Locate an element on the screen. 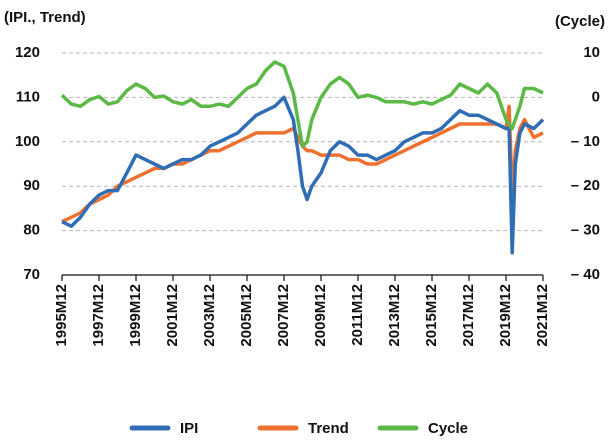 The height and width of the screenshot is (444, 609). x-tick-label: 2021M12 is located at coordinates (542, 315).